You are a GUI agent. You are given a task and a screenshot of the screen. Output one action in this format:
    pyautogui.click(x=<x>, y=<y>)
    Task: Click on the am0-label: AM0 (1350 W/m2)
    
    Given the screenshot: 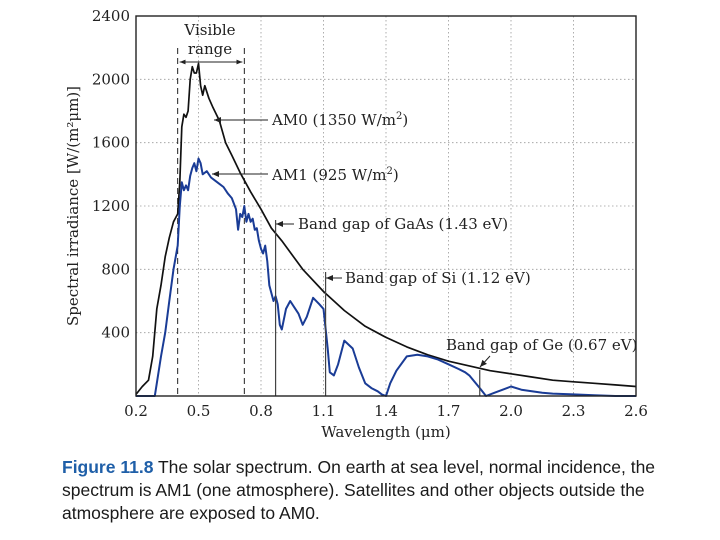 What is the action you would take?
    pyautogui.click(x=339, y=120)
    